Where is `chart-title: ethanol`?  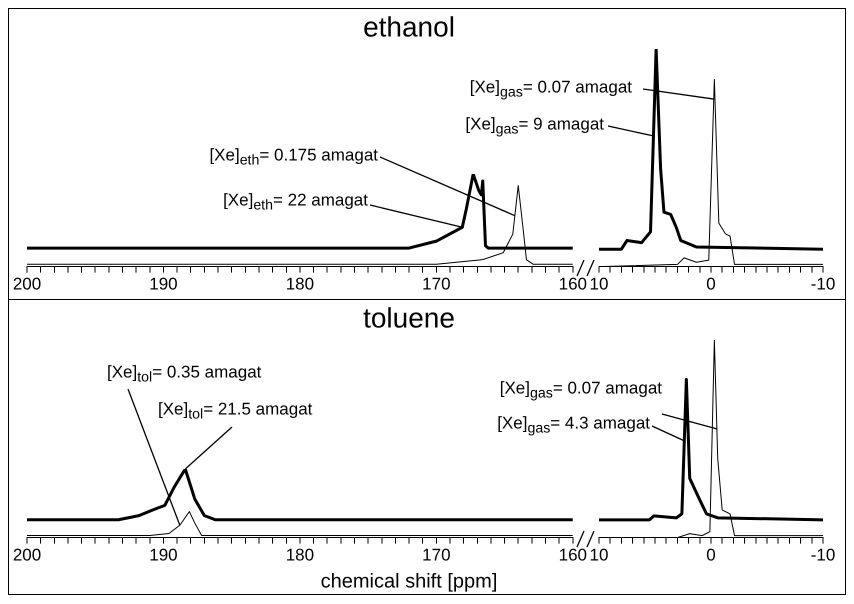 chart-title: ethanol is located at coordinates (409, 27).